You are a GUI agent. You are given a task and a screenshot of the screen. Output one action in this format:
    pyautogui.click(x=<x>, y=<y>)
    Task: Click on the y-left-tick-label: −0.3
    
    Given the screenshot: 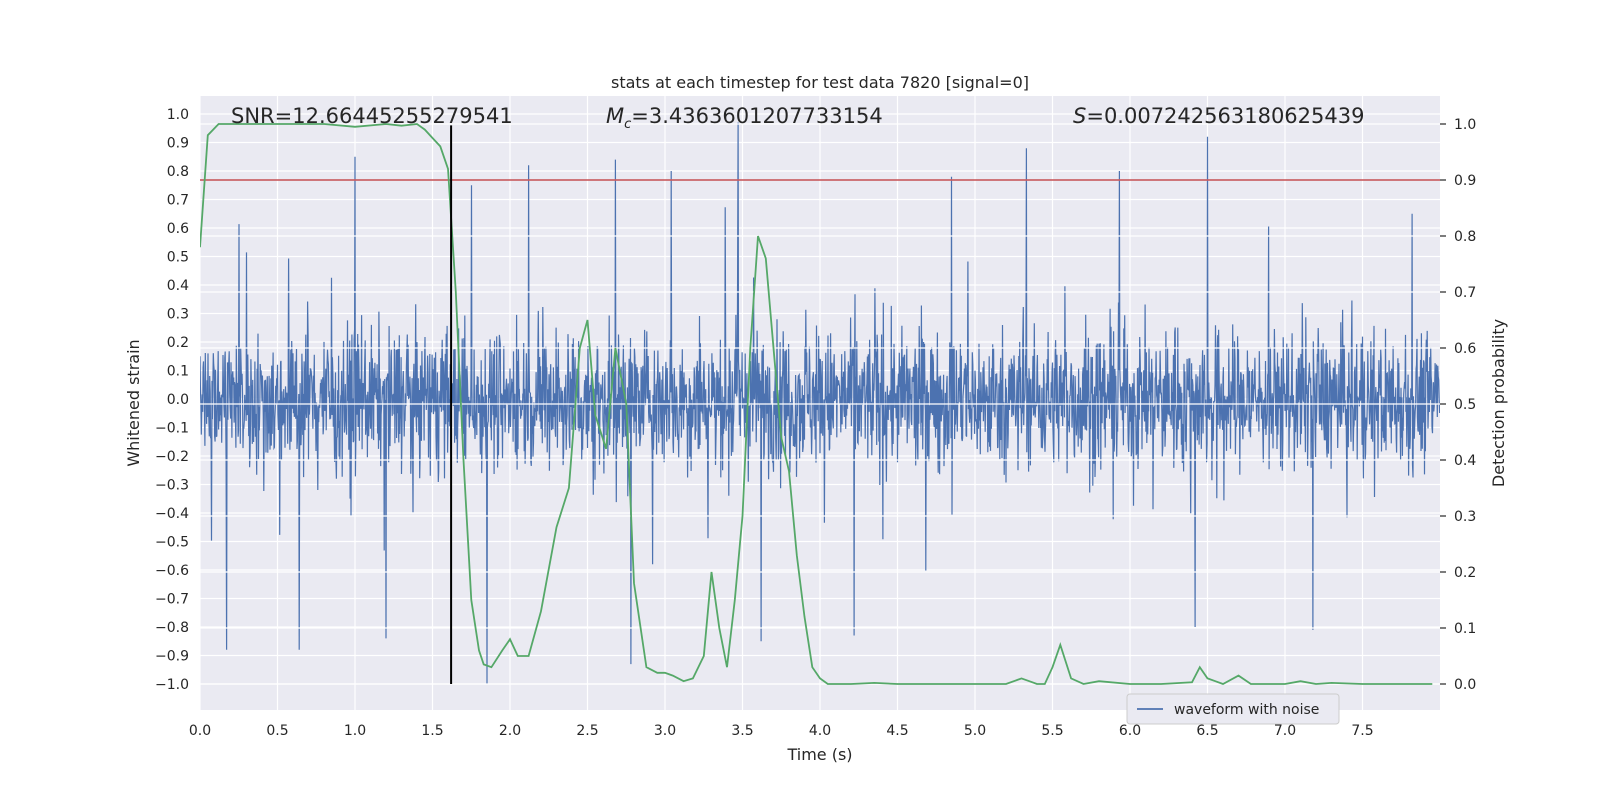 What is the action you would take?
    pyautogui.click(x=172, y=486)
    